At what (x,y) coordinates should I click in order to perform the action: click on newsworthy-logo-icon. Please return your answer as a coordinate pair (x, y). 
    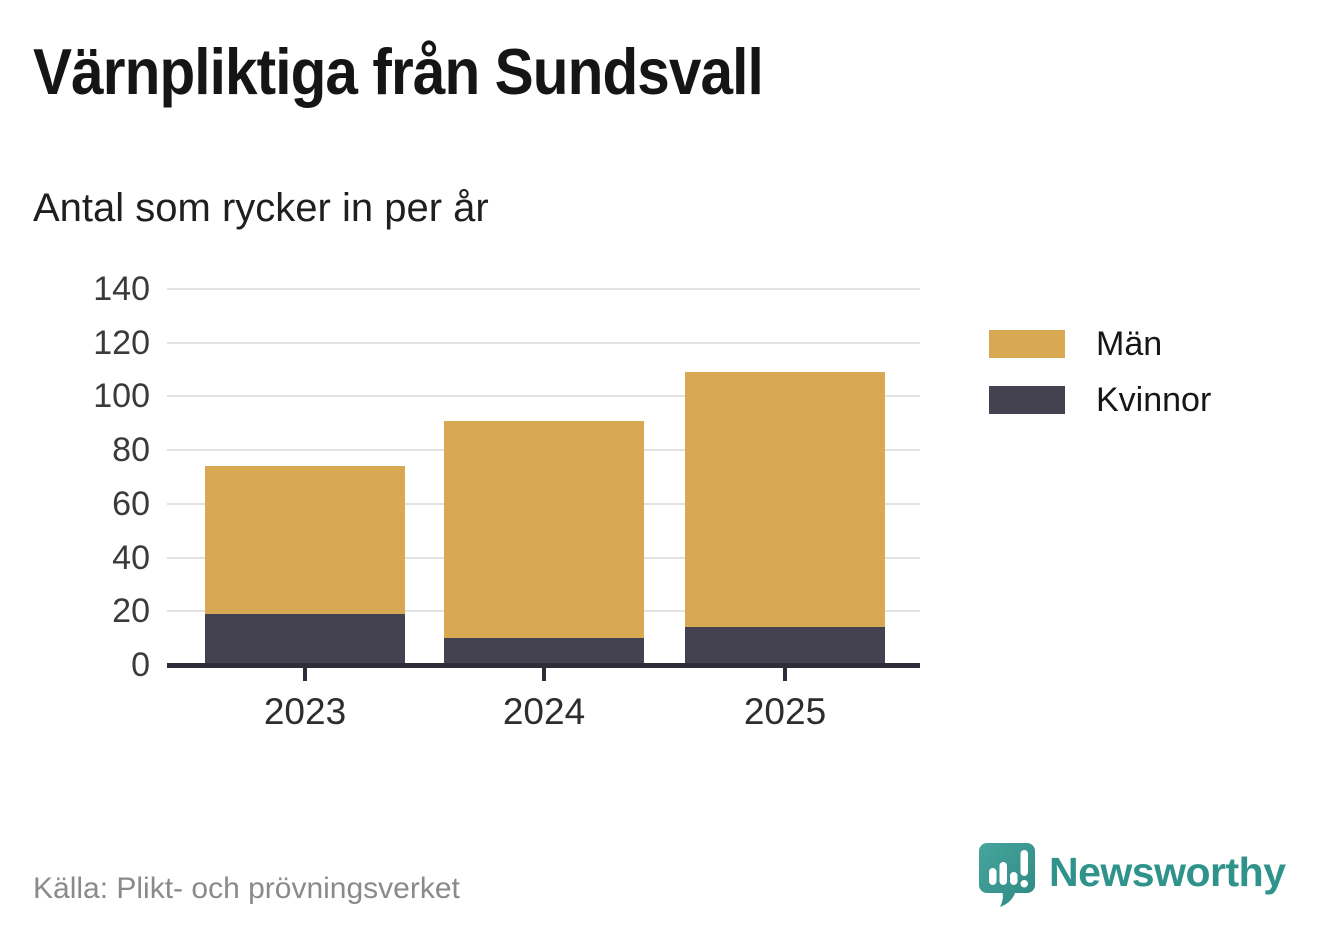
    Looking at the image, I should click on (1007, 875).